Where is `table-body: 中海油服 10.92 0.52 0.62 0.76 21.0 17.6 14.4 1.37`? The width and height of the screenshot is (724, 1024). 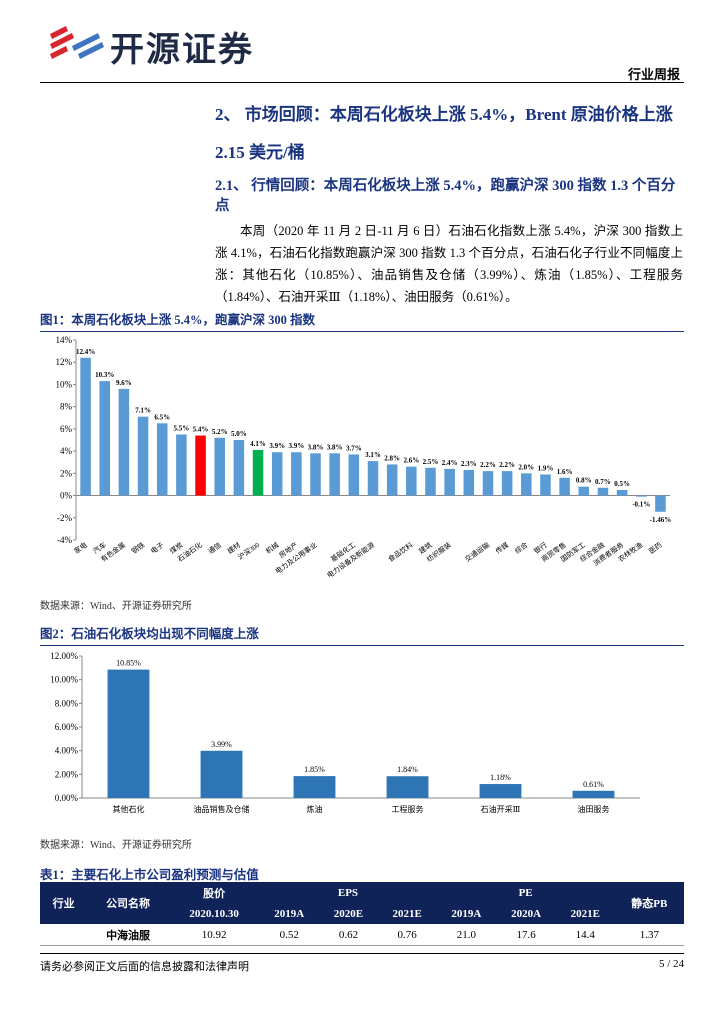
table-body: 中海油服 10.92 0.52 0.62 0.76 21.0 17.6 14.4 1.37 is located at coordinates (362, 935).